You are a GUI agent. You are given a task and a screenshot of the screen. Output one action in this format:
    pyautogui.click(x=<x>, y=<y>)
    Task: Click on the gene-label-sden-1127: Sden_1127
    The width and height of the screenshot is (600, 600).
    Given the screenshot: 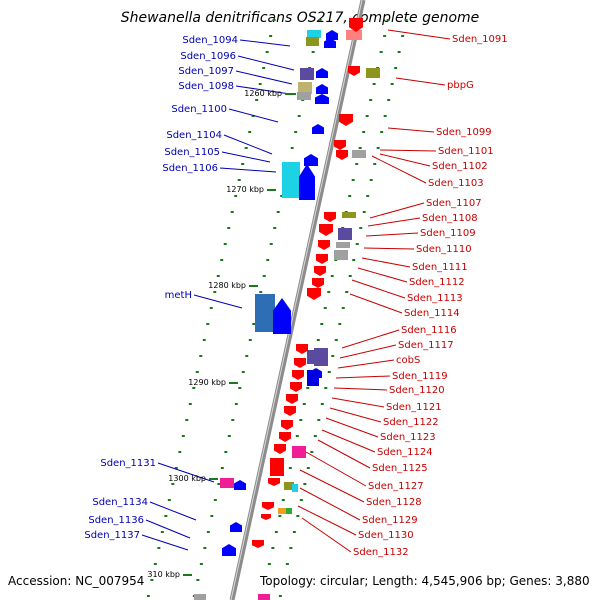 What is the action you would take?
    pyautogui.click(x=396, y=486)
    